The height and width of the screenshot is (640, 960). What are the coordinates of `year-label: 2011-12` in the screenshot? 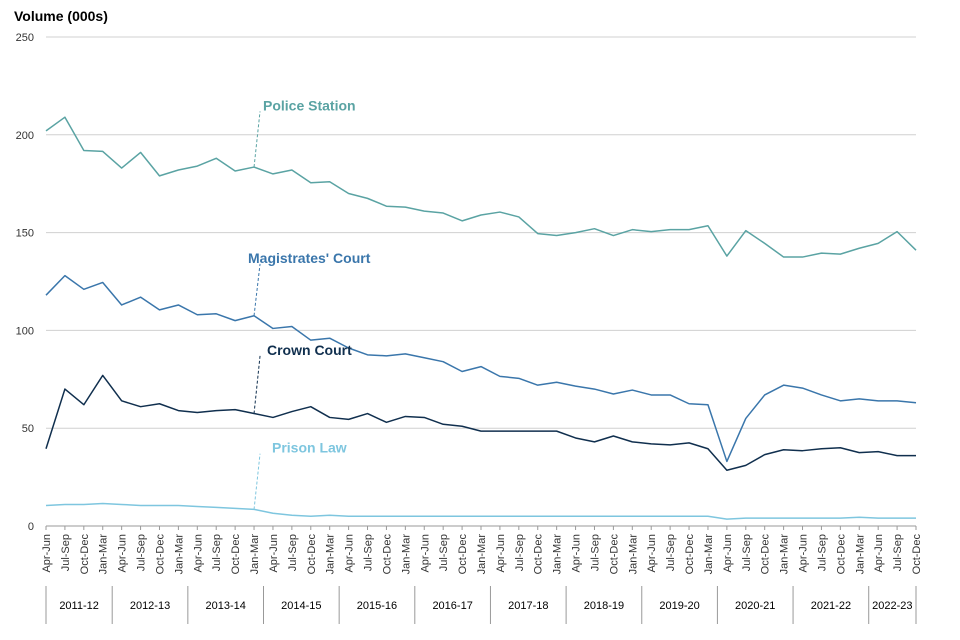 It's located at (79, 606).